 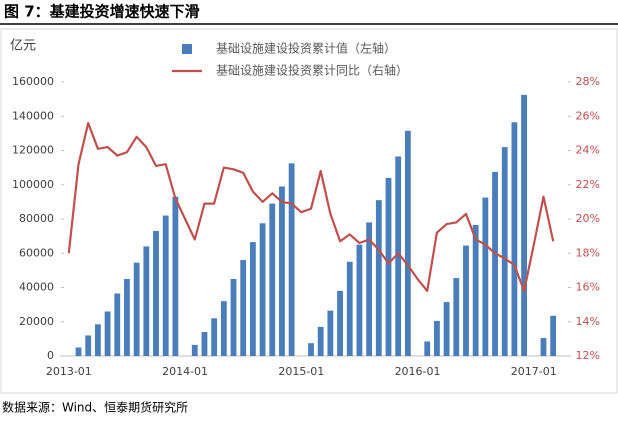 I want to click on legend-label: 基础设施建设投资累计同比（右轴）, so click(x=312, y=70).